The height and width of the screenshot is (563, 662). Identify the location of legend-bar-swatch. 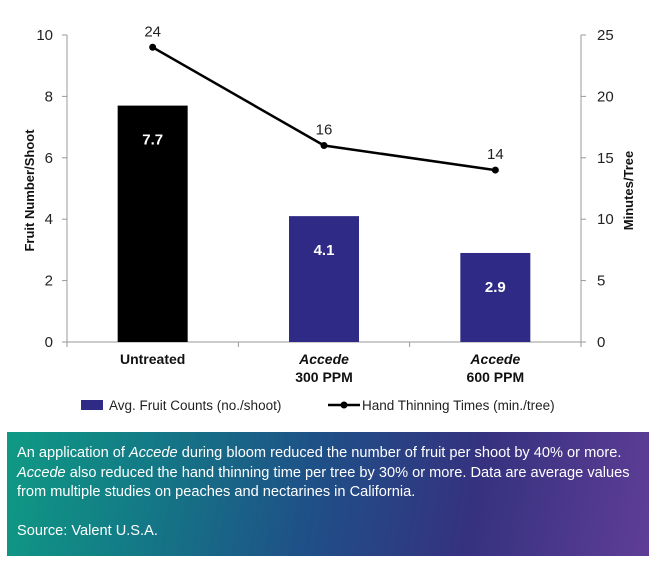
(92, 405).